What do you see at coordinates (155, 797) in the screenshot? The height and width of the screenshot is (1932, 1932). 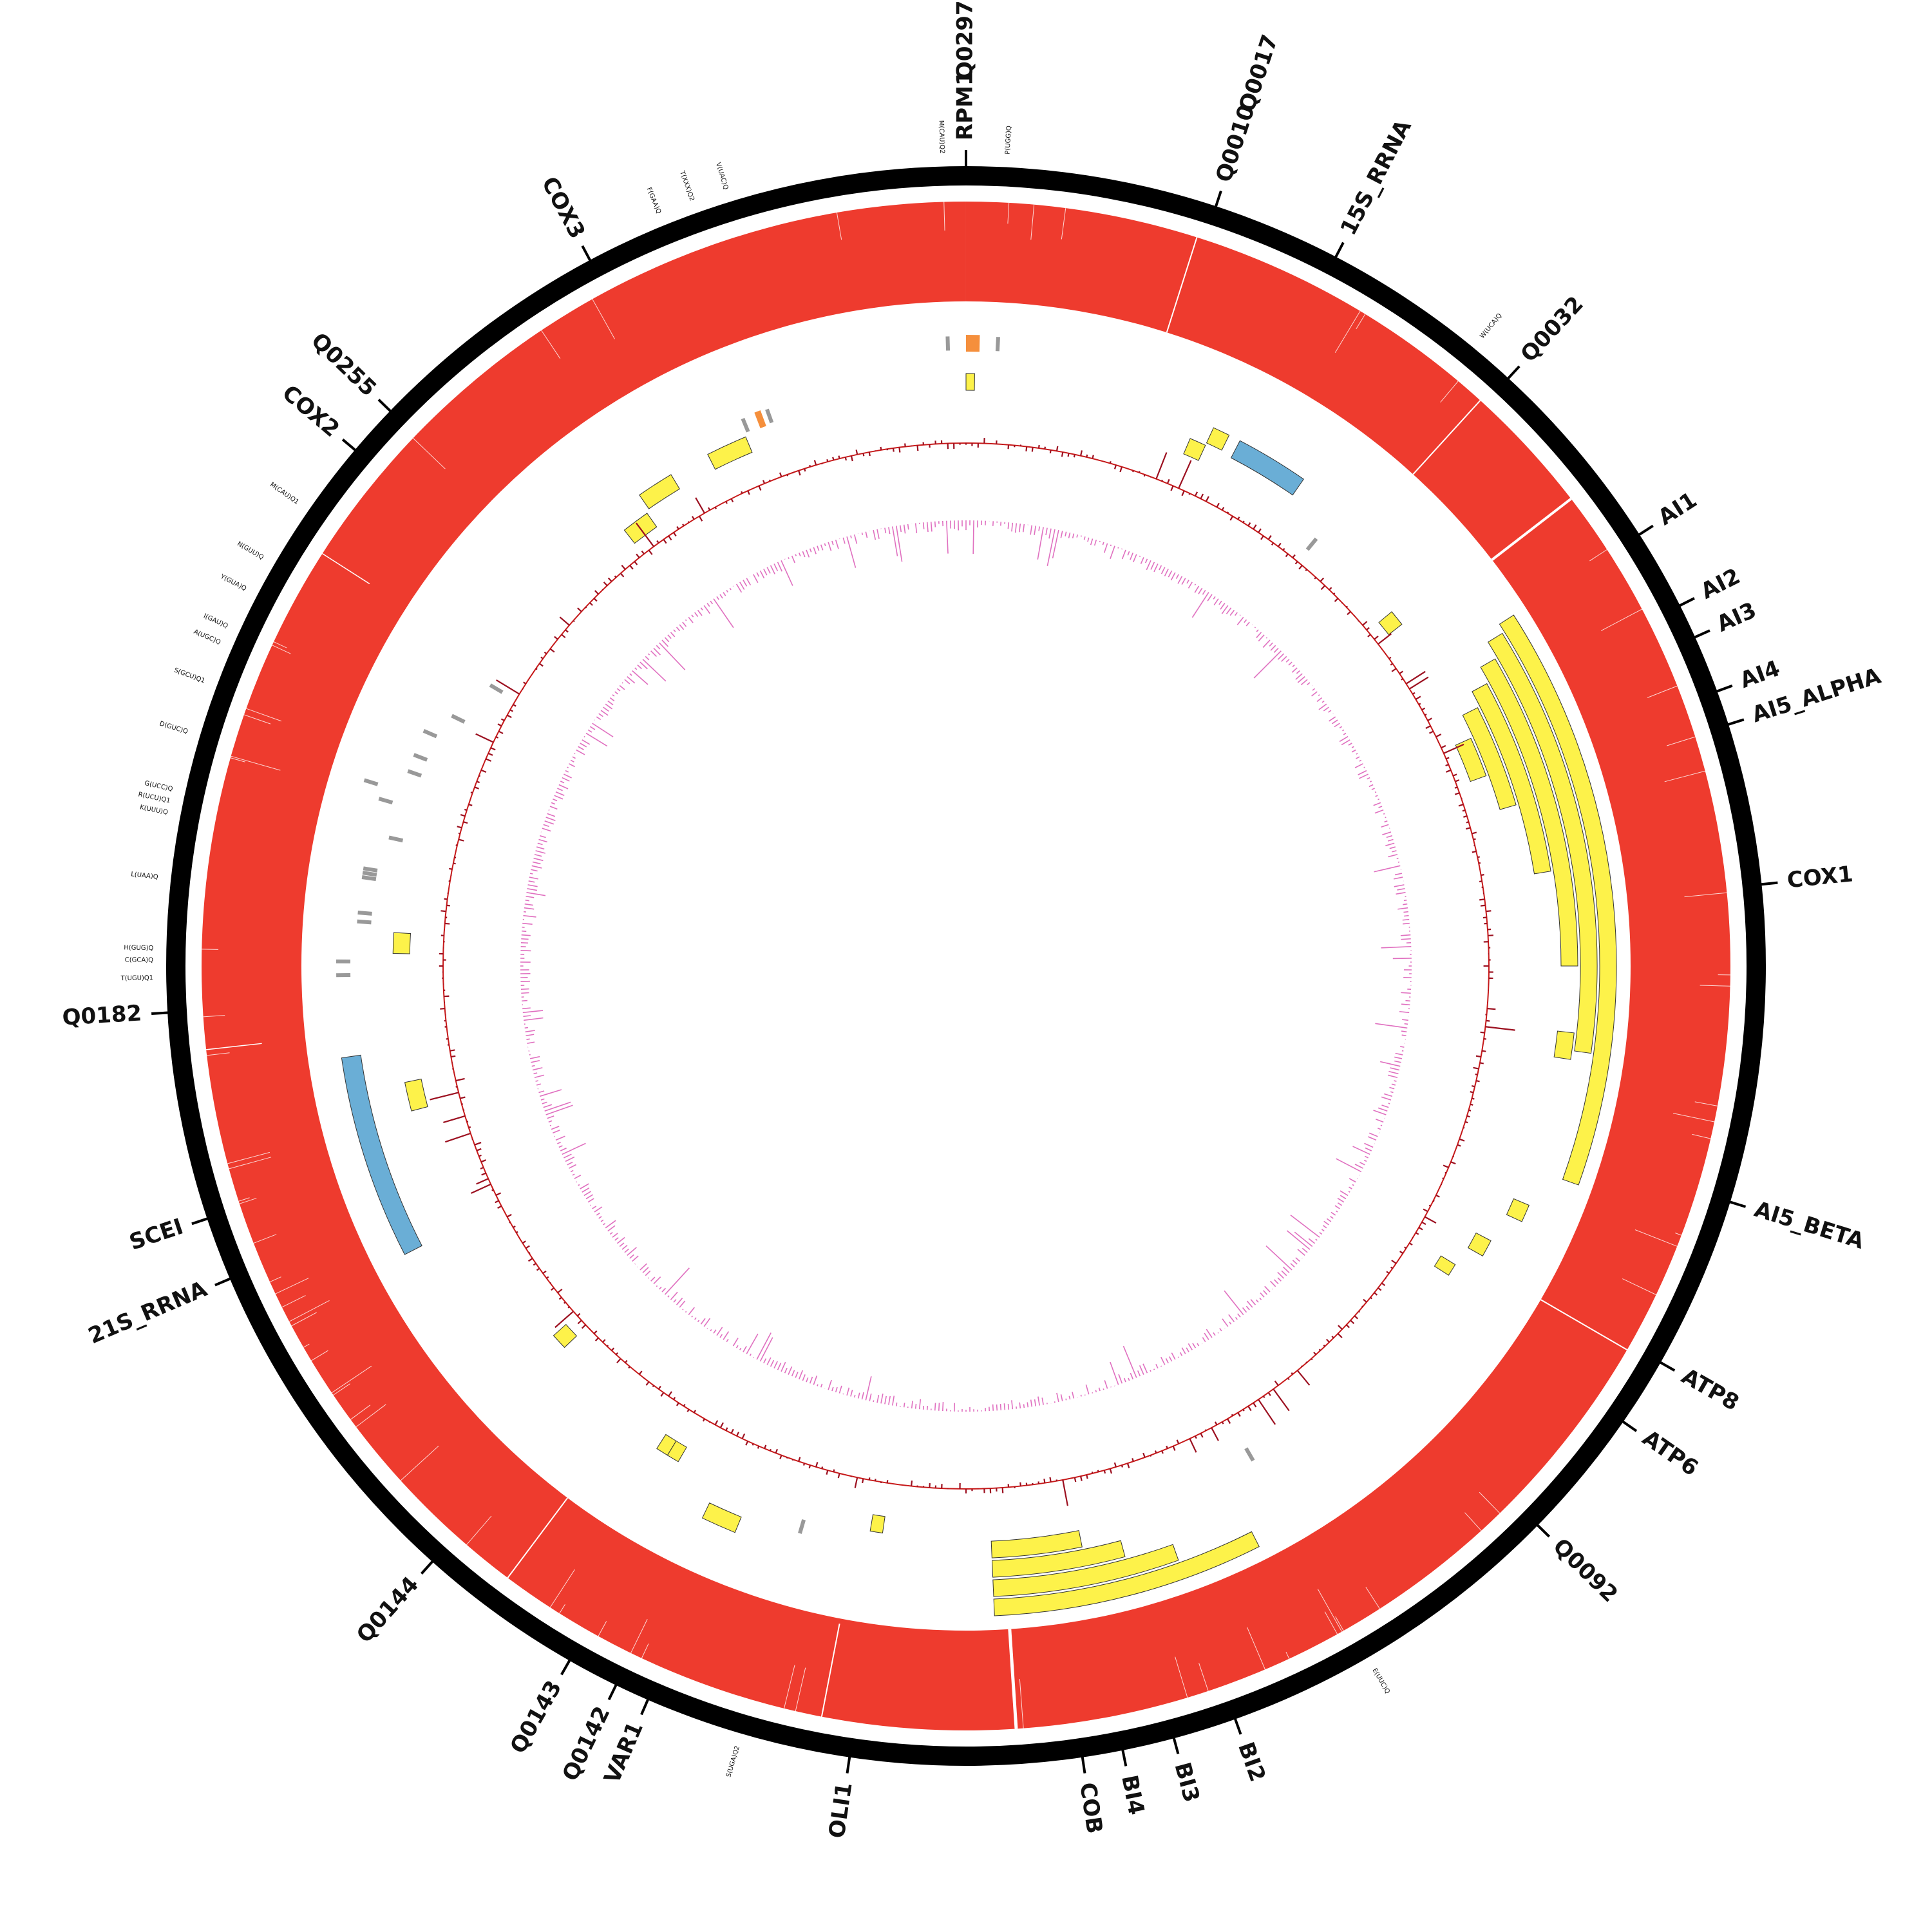 I see `trna-label: R(UCU)Q1` at bounding box center [155, 797].